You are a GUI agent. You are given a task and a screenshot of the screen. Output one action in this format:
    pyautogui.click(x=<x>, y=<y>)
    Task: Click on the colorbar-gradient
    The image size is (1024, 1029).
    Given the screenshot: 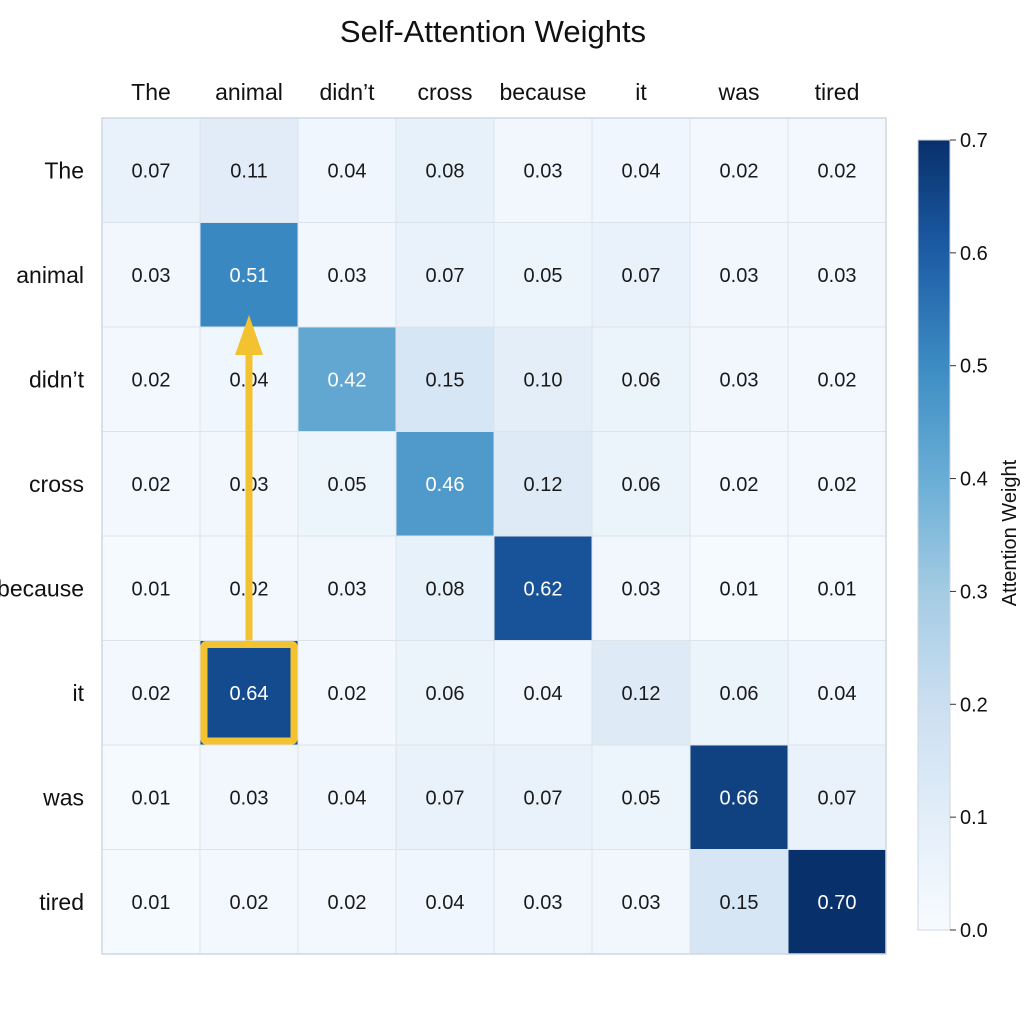 What is the action you would take?
    pyautogui.click(x=934, y=535)
    